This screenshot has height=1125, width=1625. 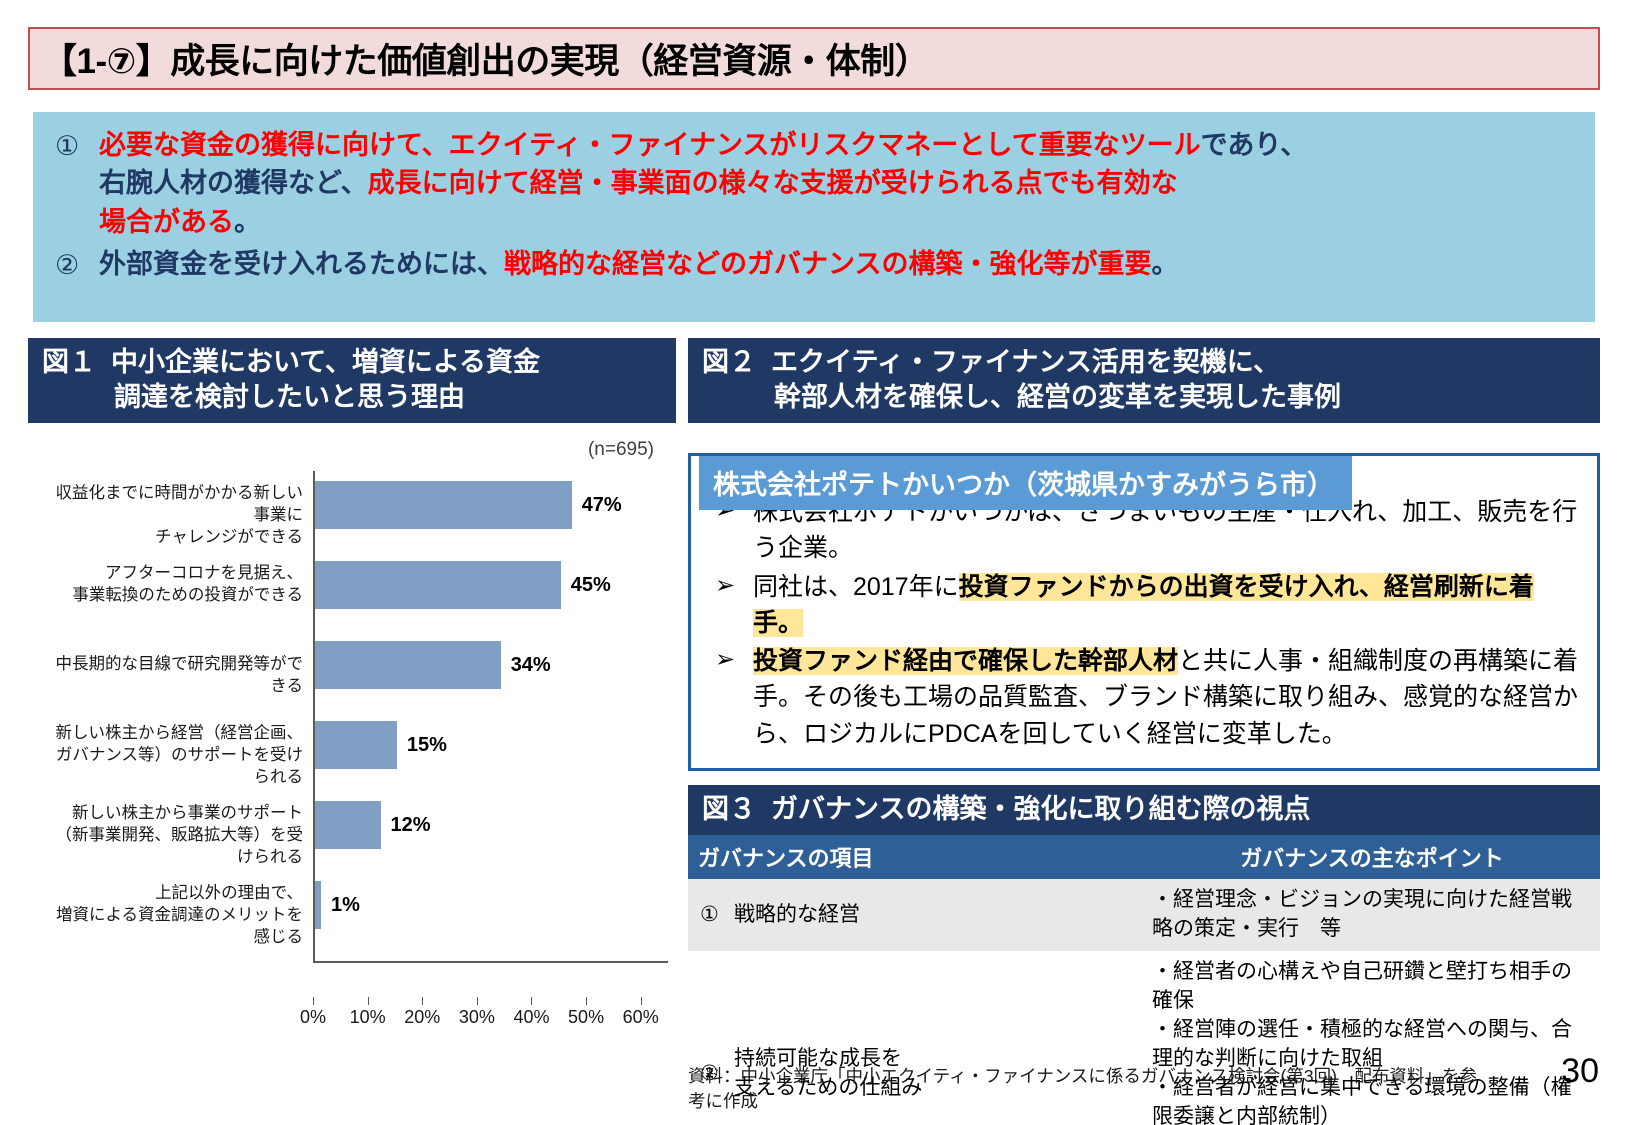 What do you see at coordinates (1580, 1071) in the screenshot?
I see `page-number: 30` at bounding box center [1580, 1071].